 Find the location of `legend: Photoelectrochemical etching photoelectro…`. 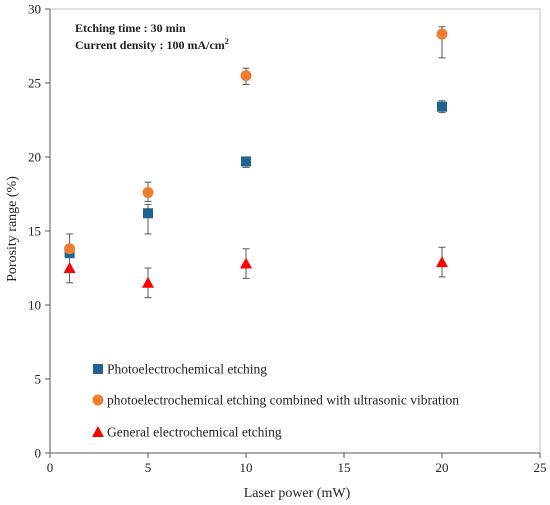

legend: Photoelectrochemical etching photoelectro… is located at coordinates (275, 401).